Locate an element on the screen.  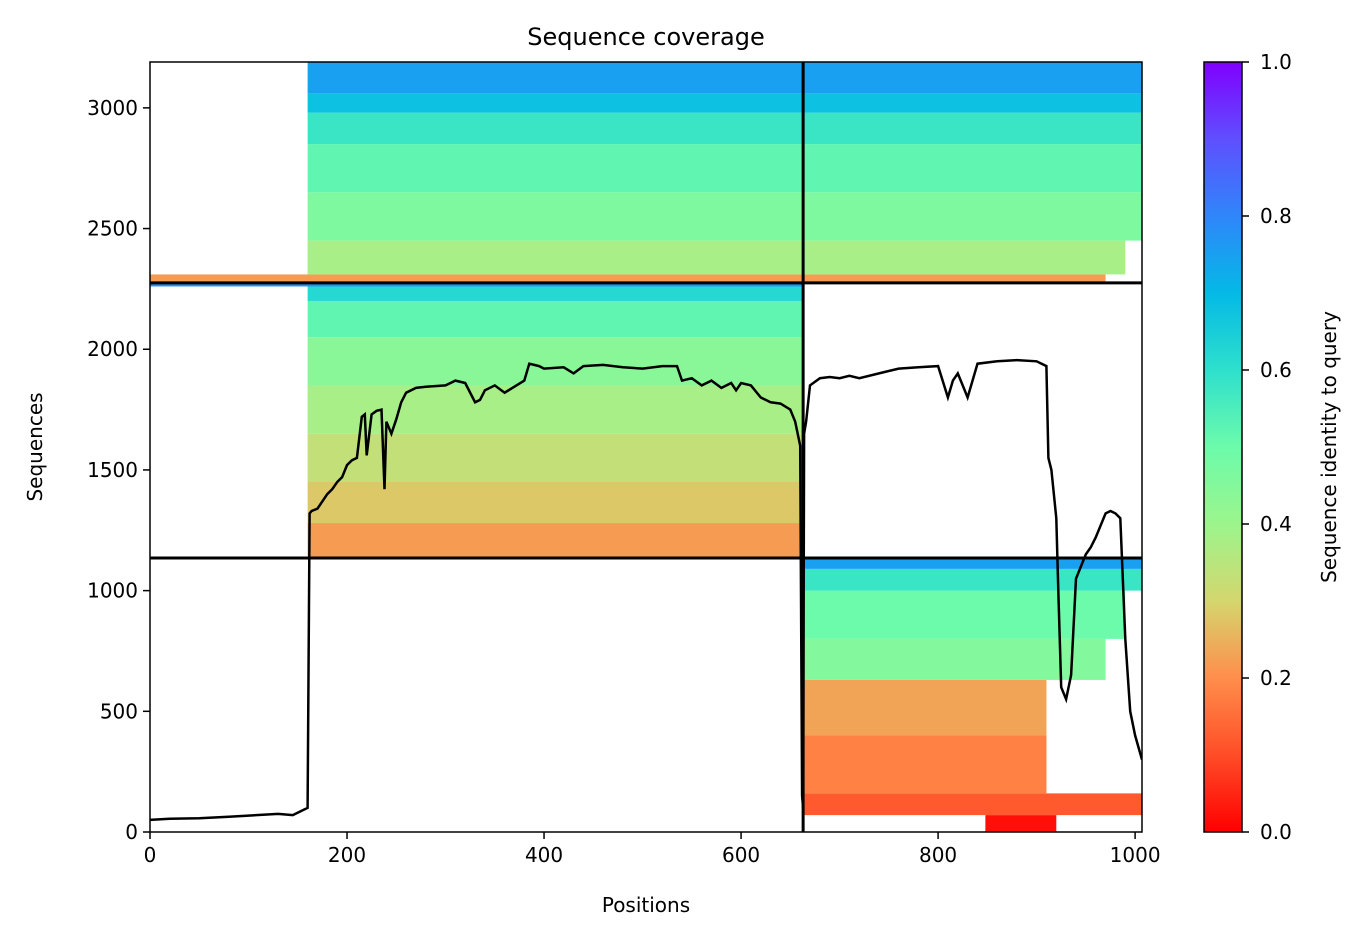
colorbar-label: Sequence identity to query is located at coordinates (1329, 447).